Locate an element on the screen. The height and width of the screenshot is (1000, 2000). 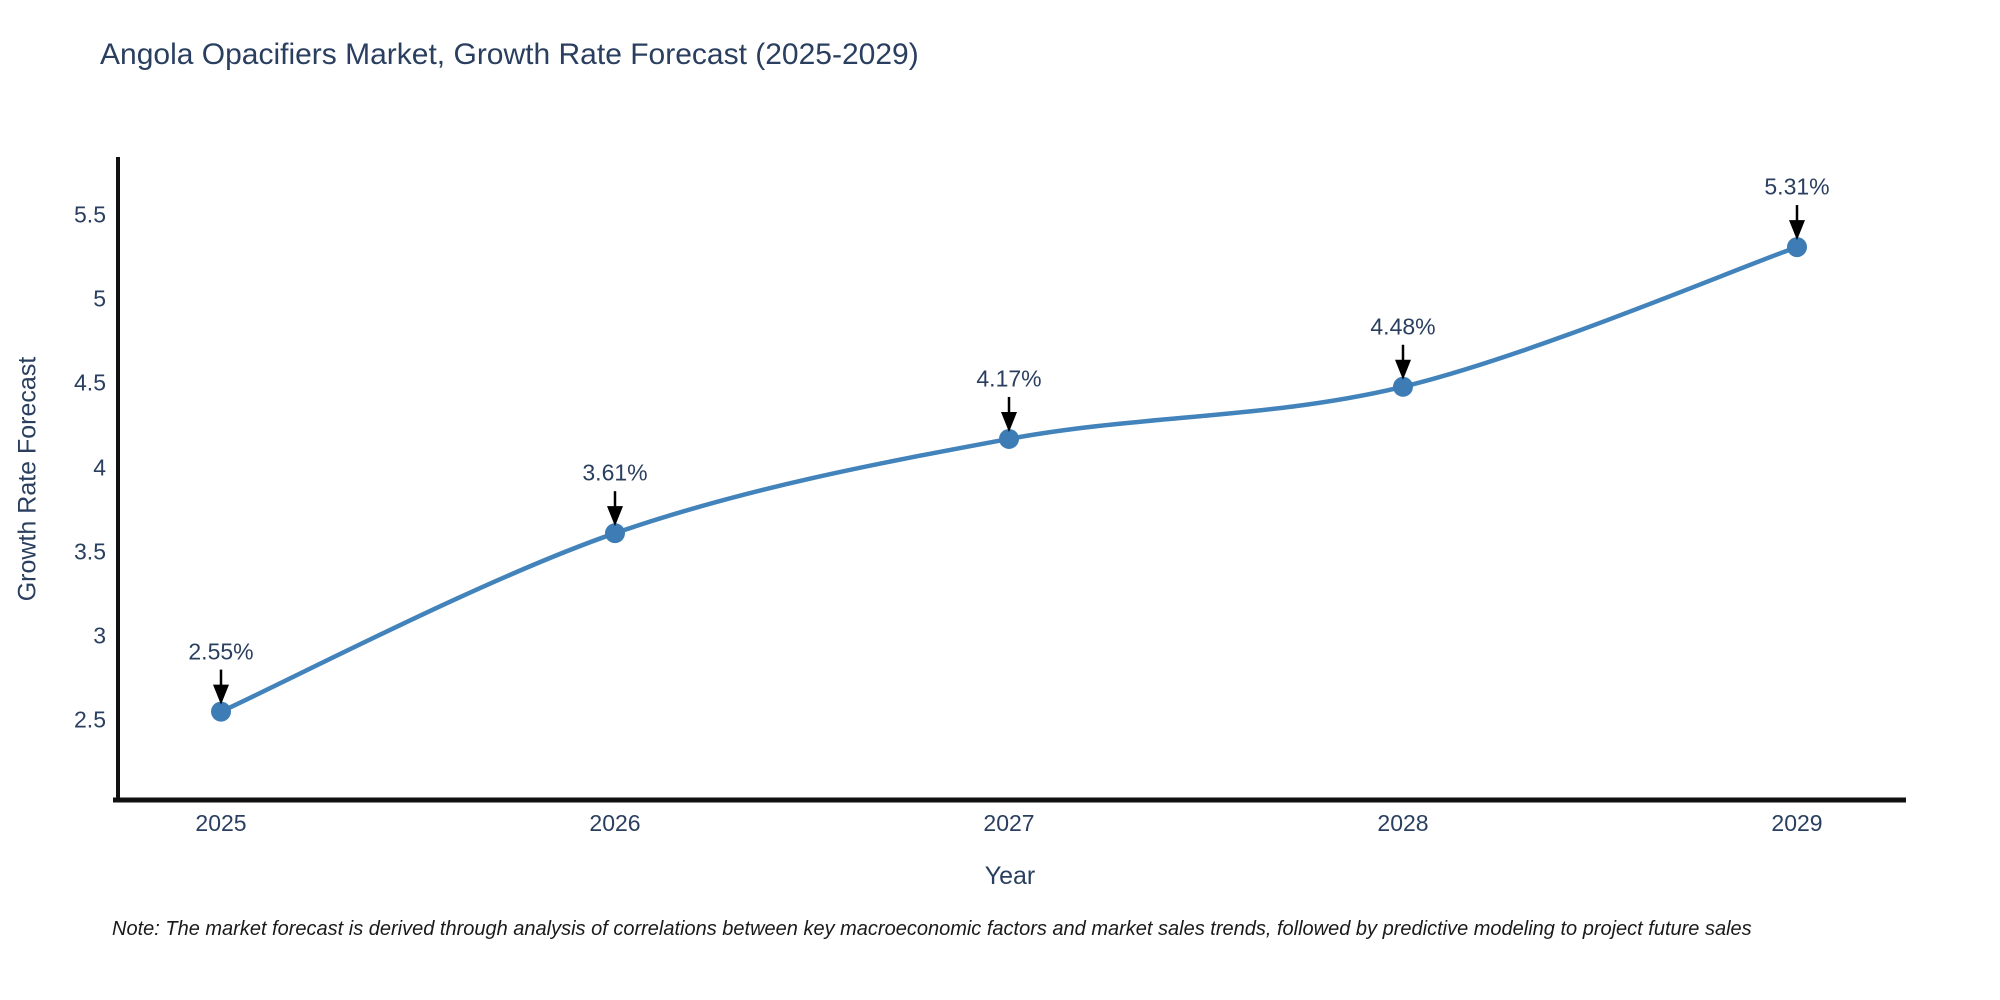
x-tick-label: 2026 is located at coordinates (615, 823).